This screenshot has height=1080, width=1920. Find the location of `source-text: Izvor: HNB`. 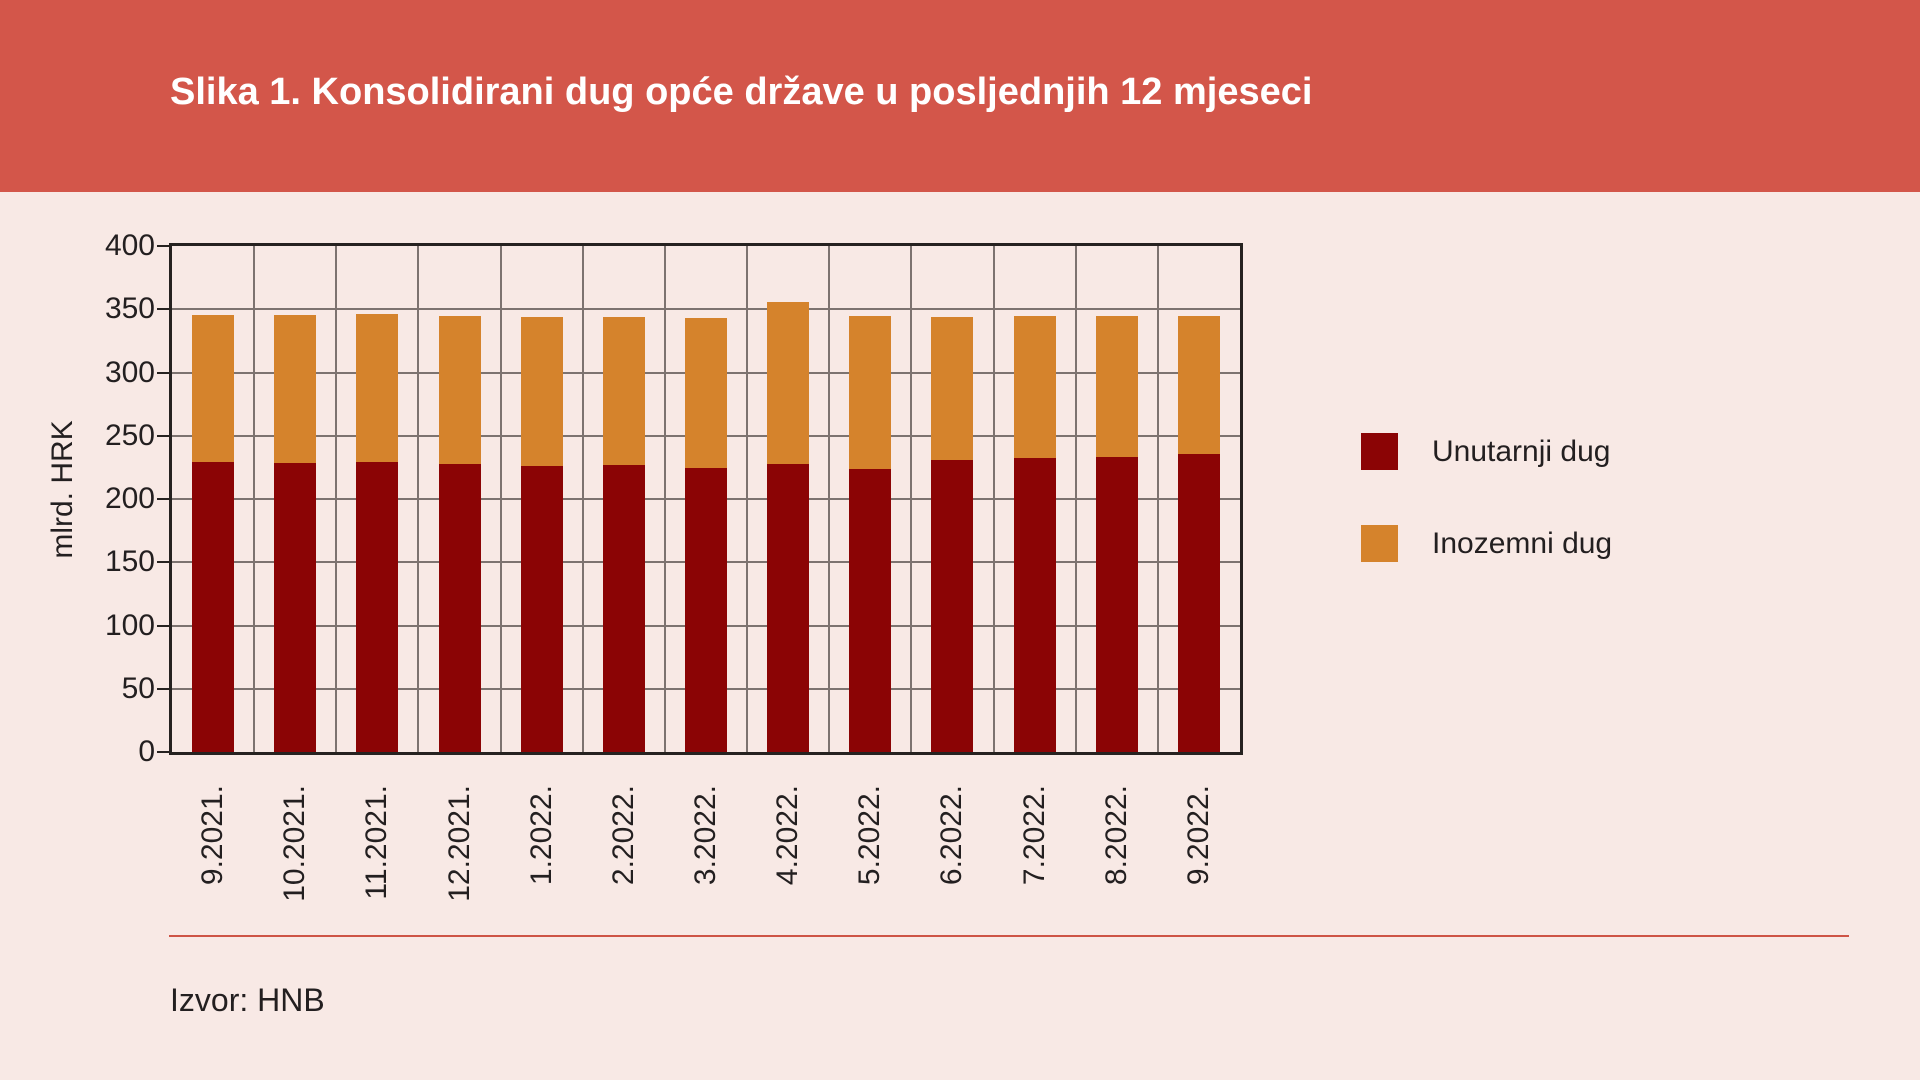

source-text: Izvor: HNB is located at coordinates (247, 1000).